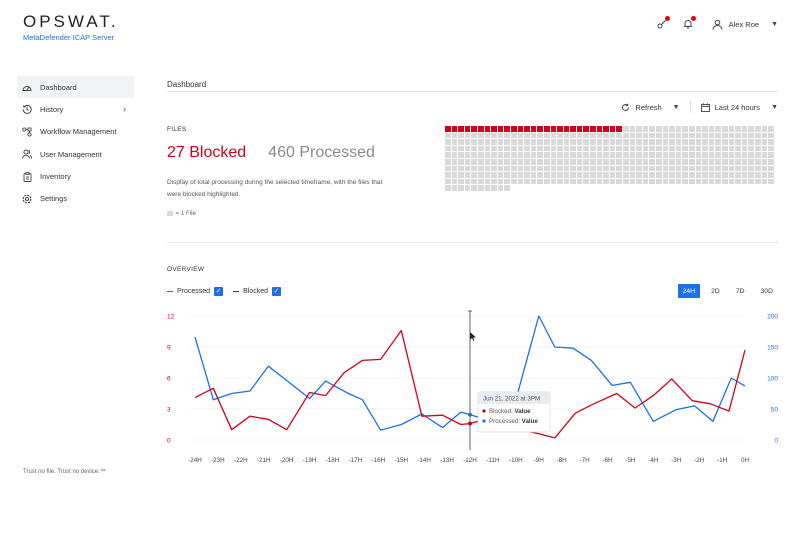  Describe the element at coordinates (539, 460) in the screenshot. I see `x-tick: -9H` at that location.